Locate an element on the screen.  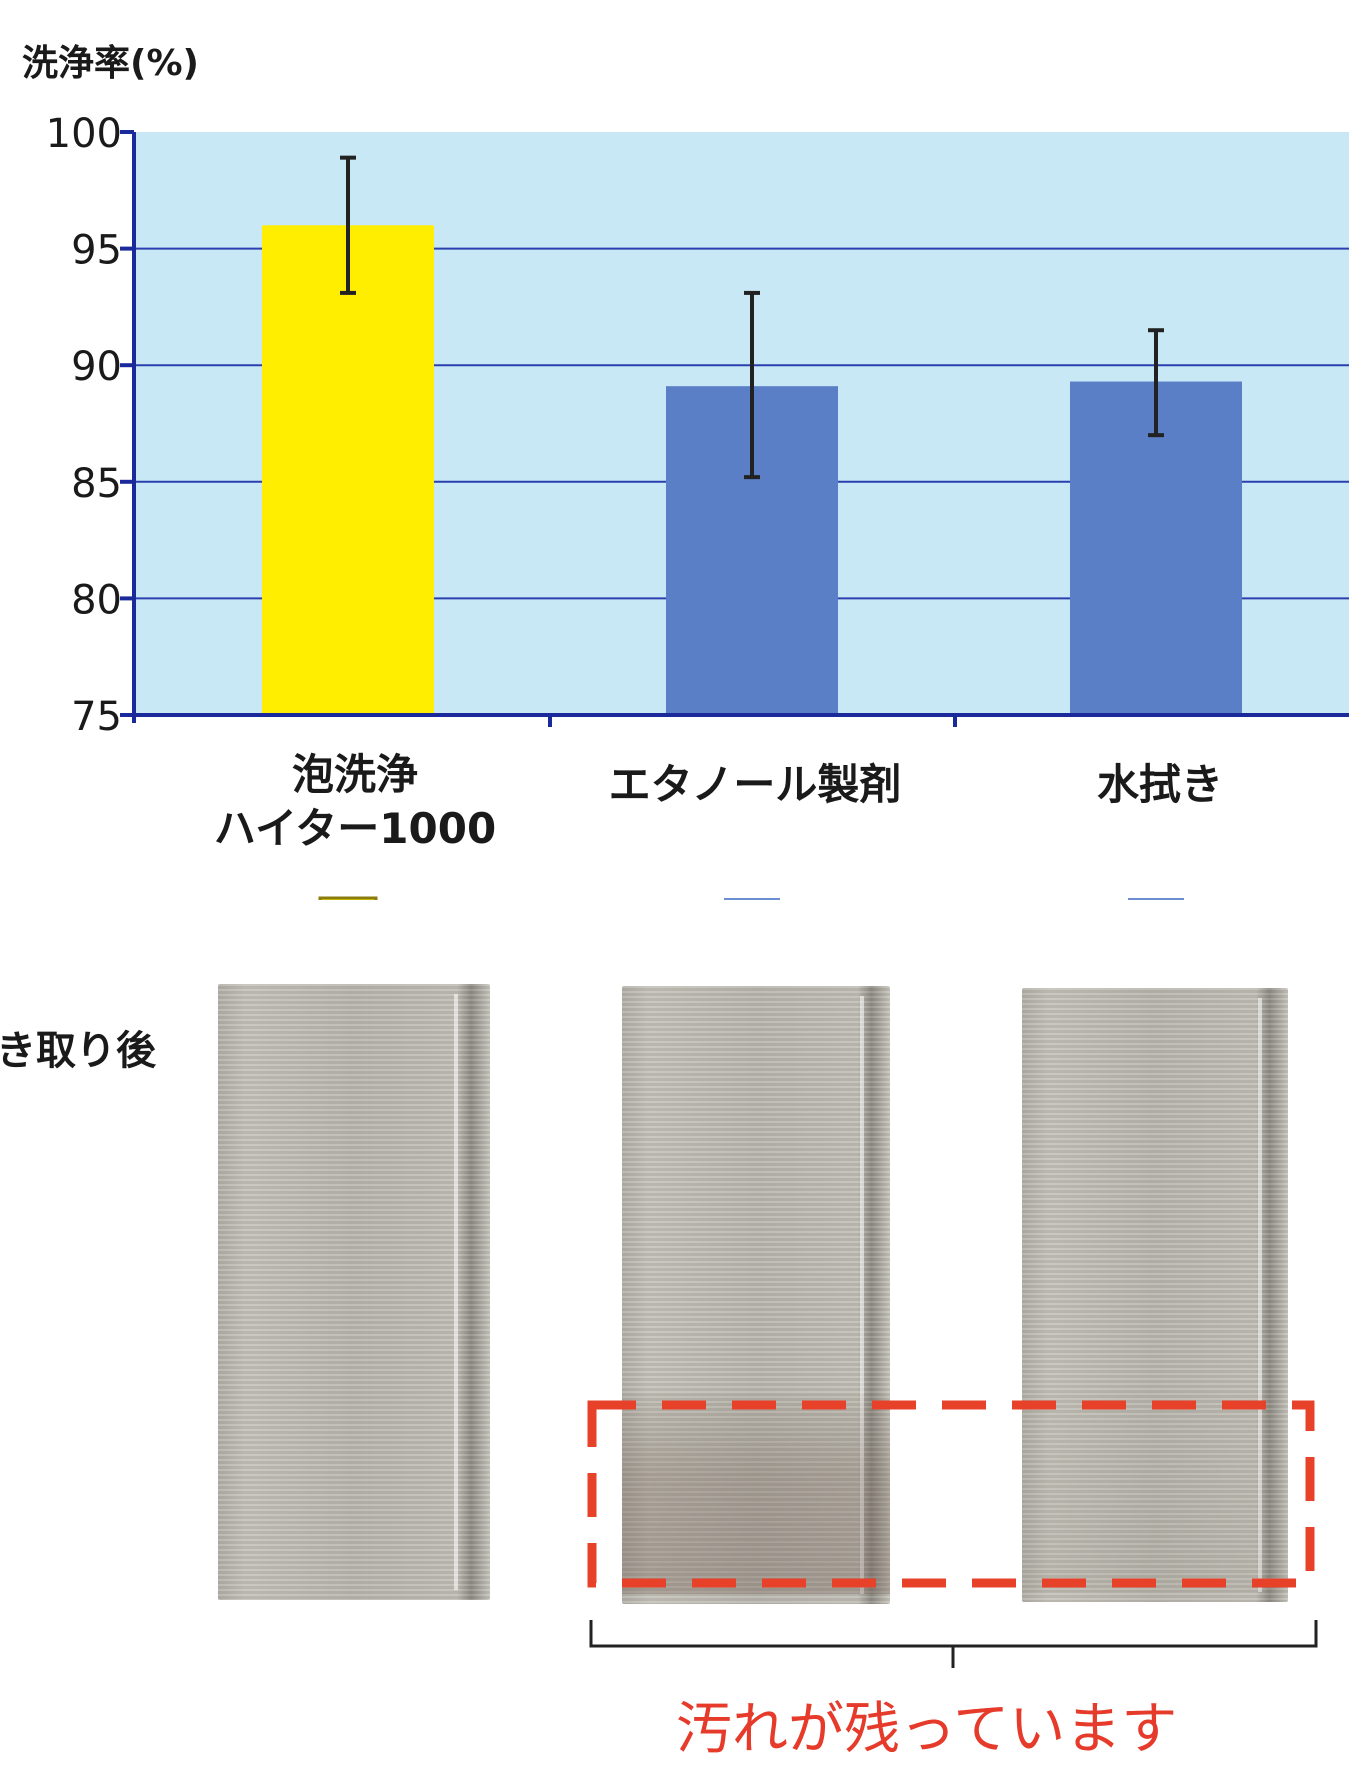
category-label-ethanol: エタノール製剤 is located at coordinates (755, 785).